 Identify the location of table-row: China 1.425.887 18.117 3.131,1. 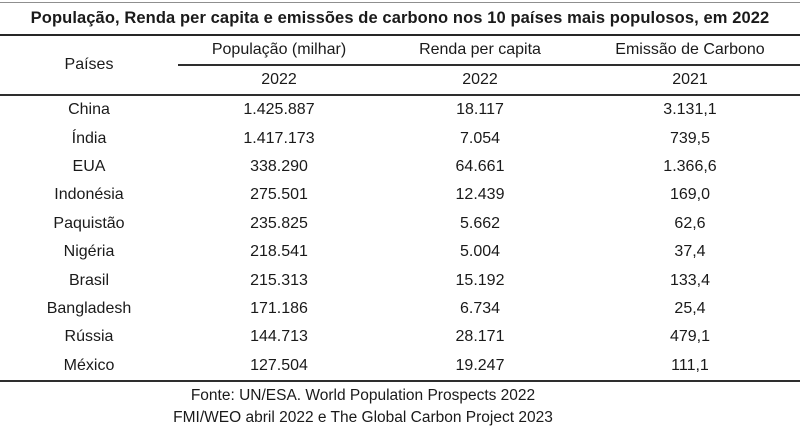
(400, 109).